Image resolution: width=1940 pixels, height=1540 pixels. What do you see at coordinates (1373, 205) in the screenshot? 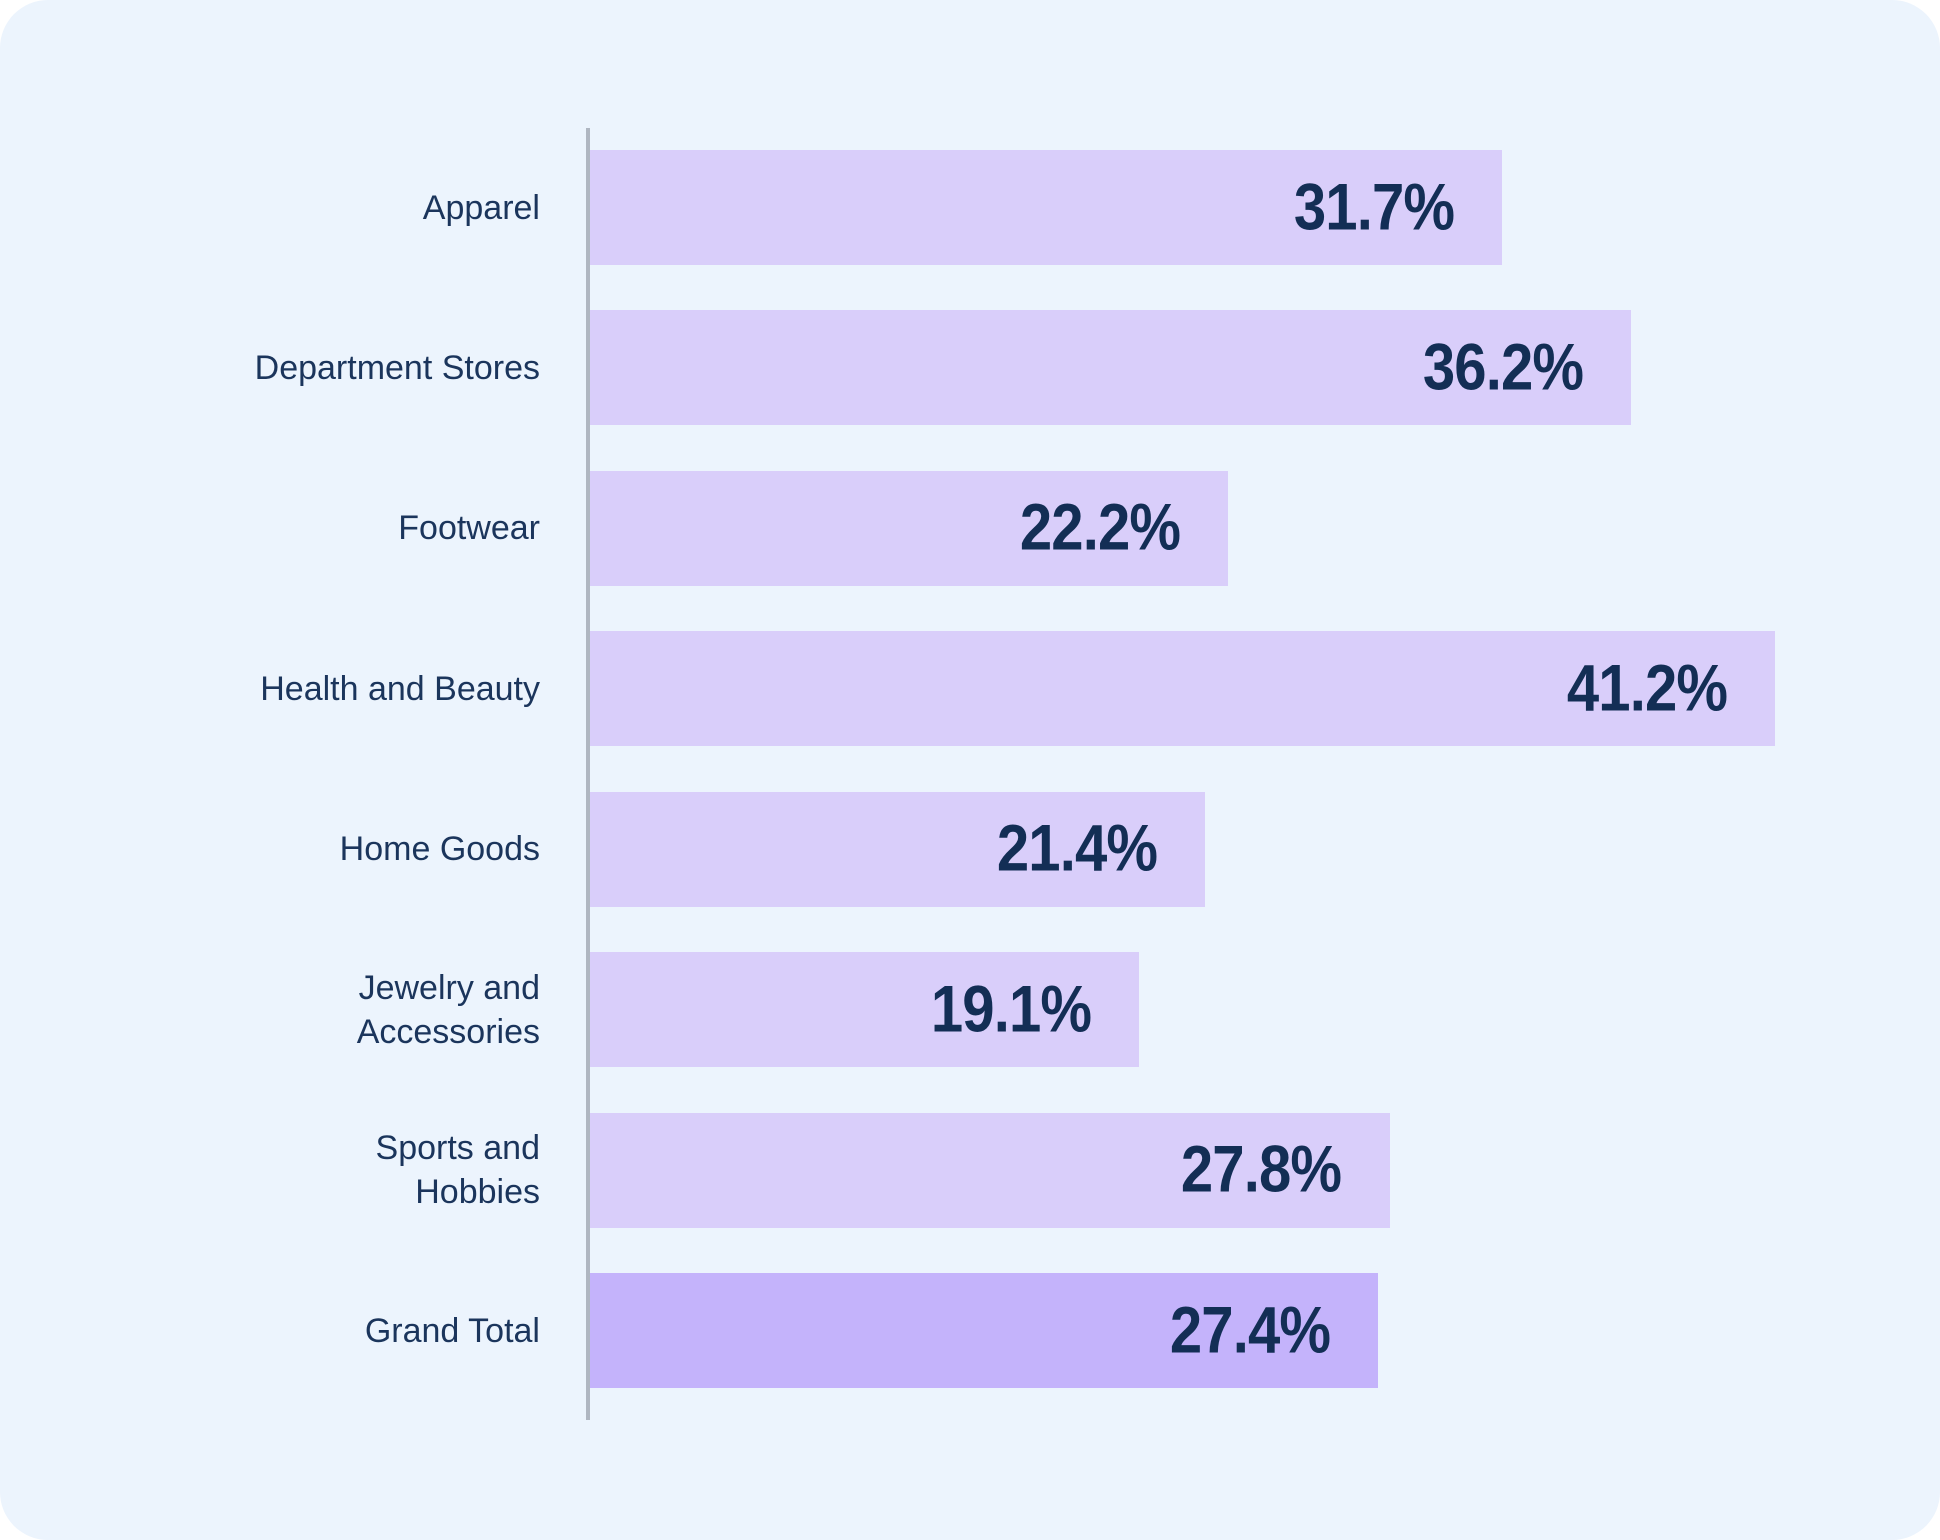
I see `bar-value-label: 31.7%` at bounding box center [1373, 205].